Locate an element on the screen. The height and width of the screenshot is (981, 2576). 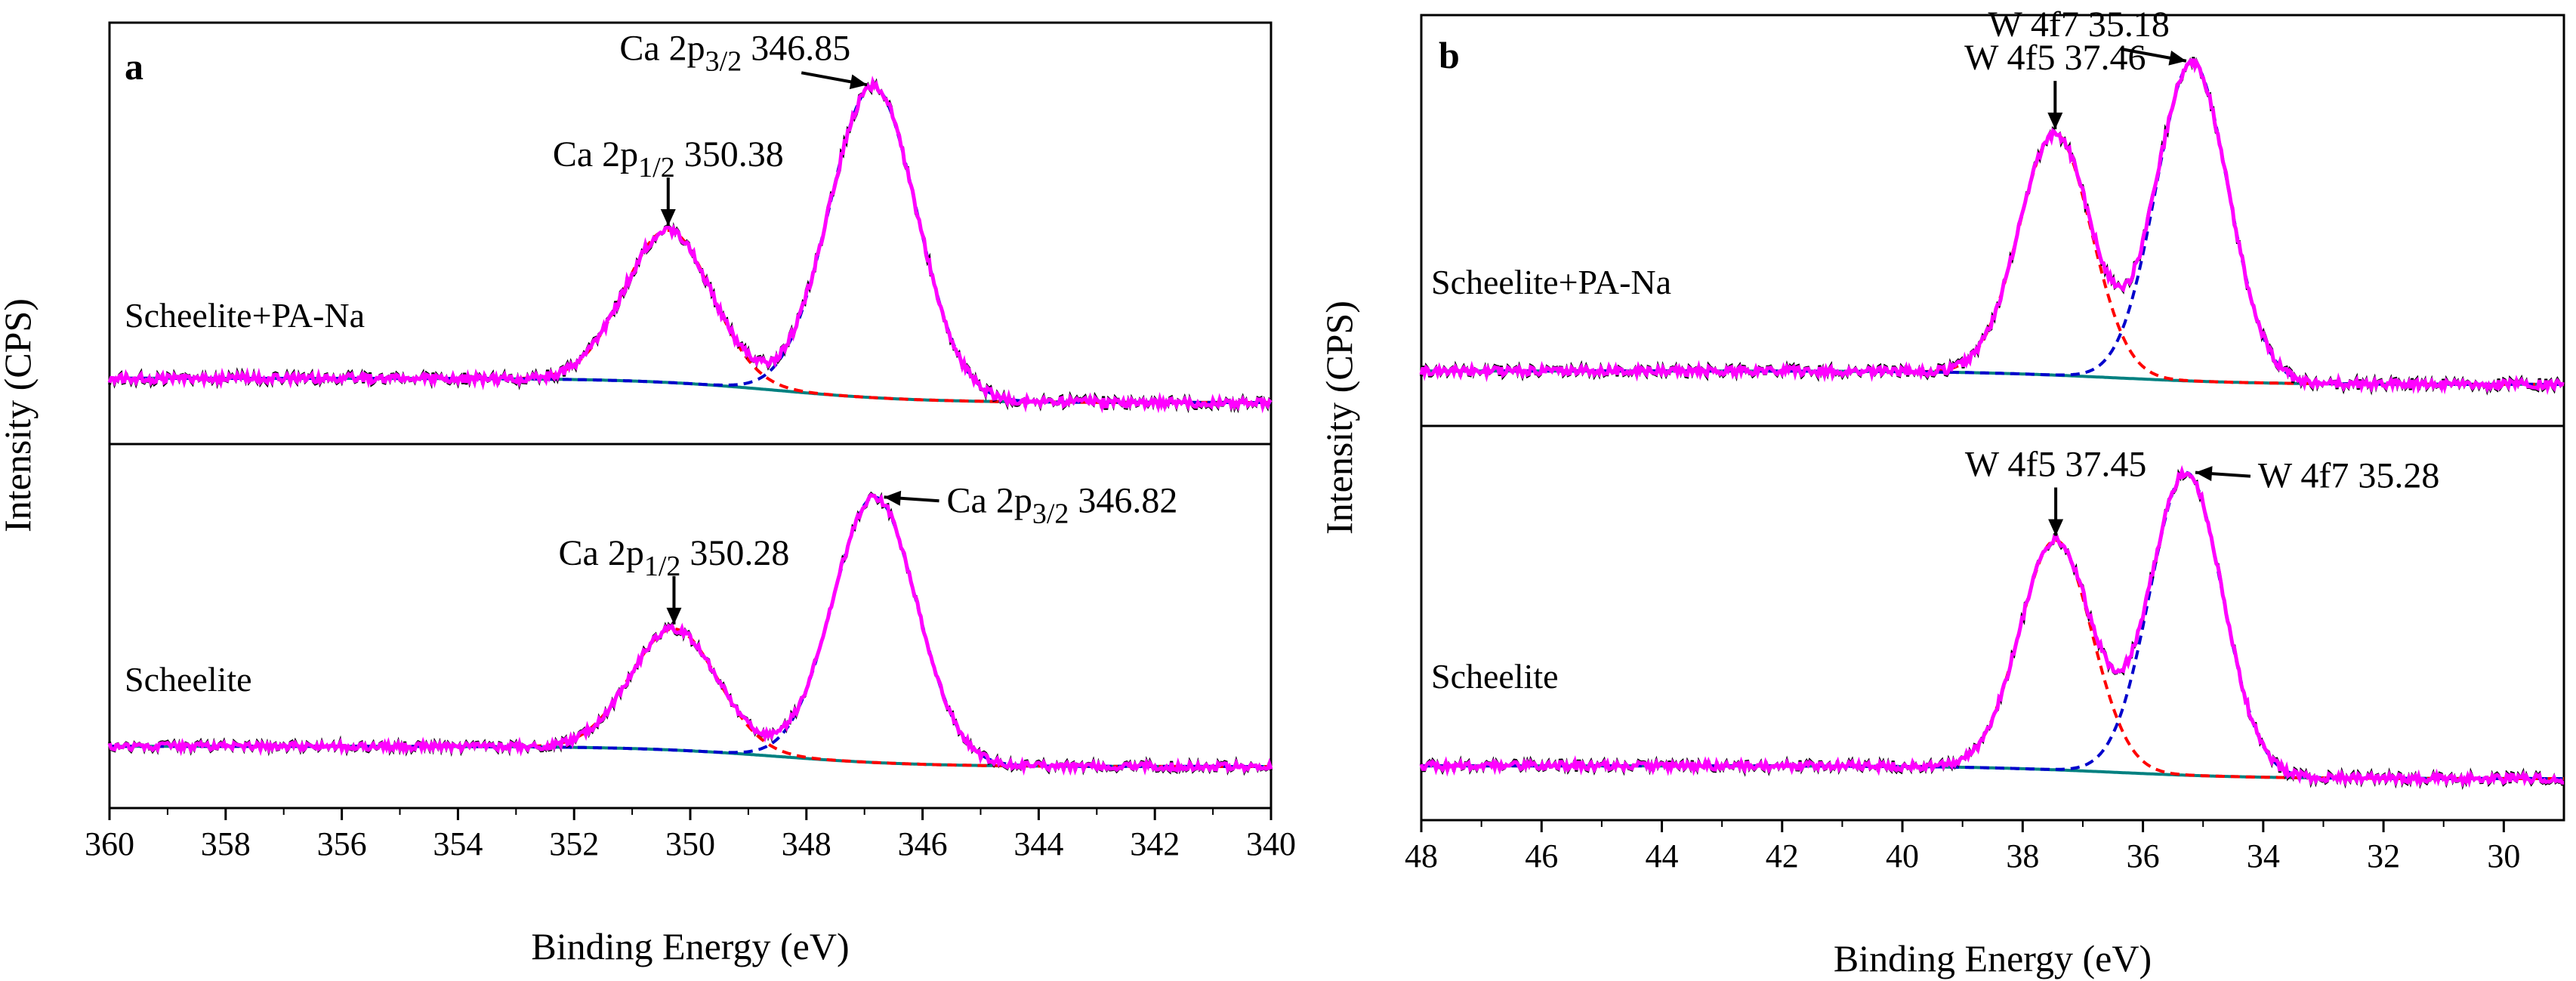
peak-annotation: Ca 2p3/2 346.82 is located at coordinates (1031, 504).